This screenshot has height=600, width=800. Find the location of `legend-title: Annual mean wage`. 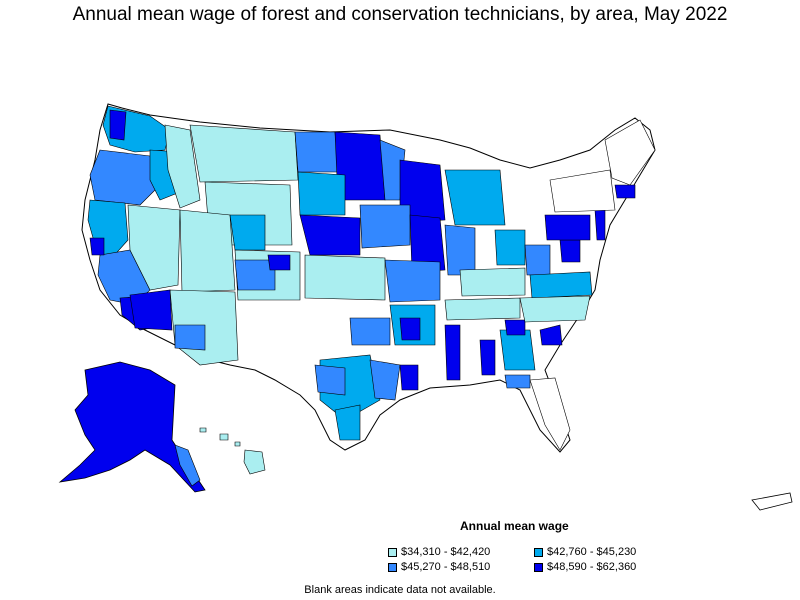

legend-title: Annual mean wage is located at coordinates (514, 526).